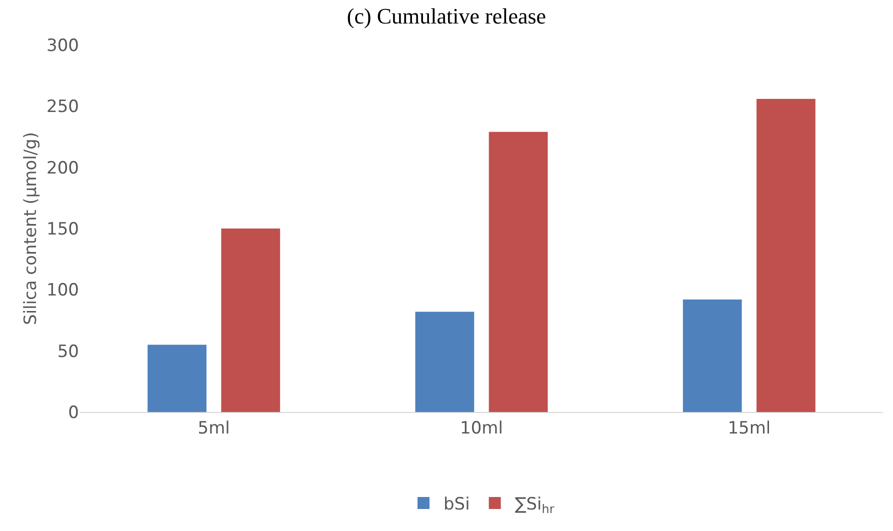 The height and width of the screenshot is (531, 893). What do you see at coordinates (62, 107) in the screenshot?
I see `y-tick-label: 250` at bounding box center [62, 107].